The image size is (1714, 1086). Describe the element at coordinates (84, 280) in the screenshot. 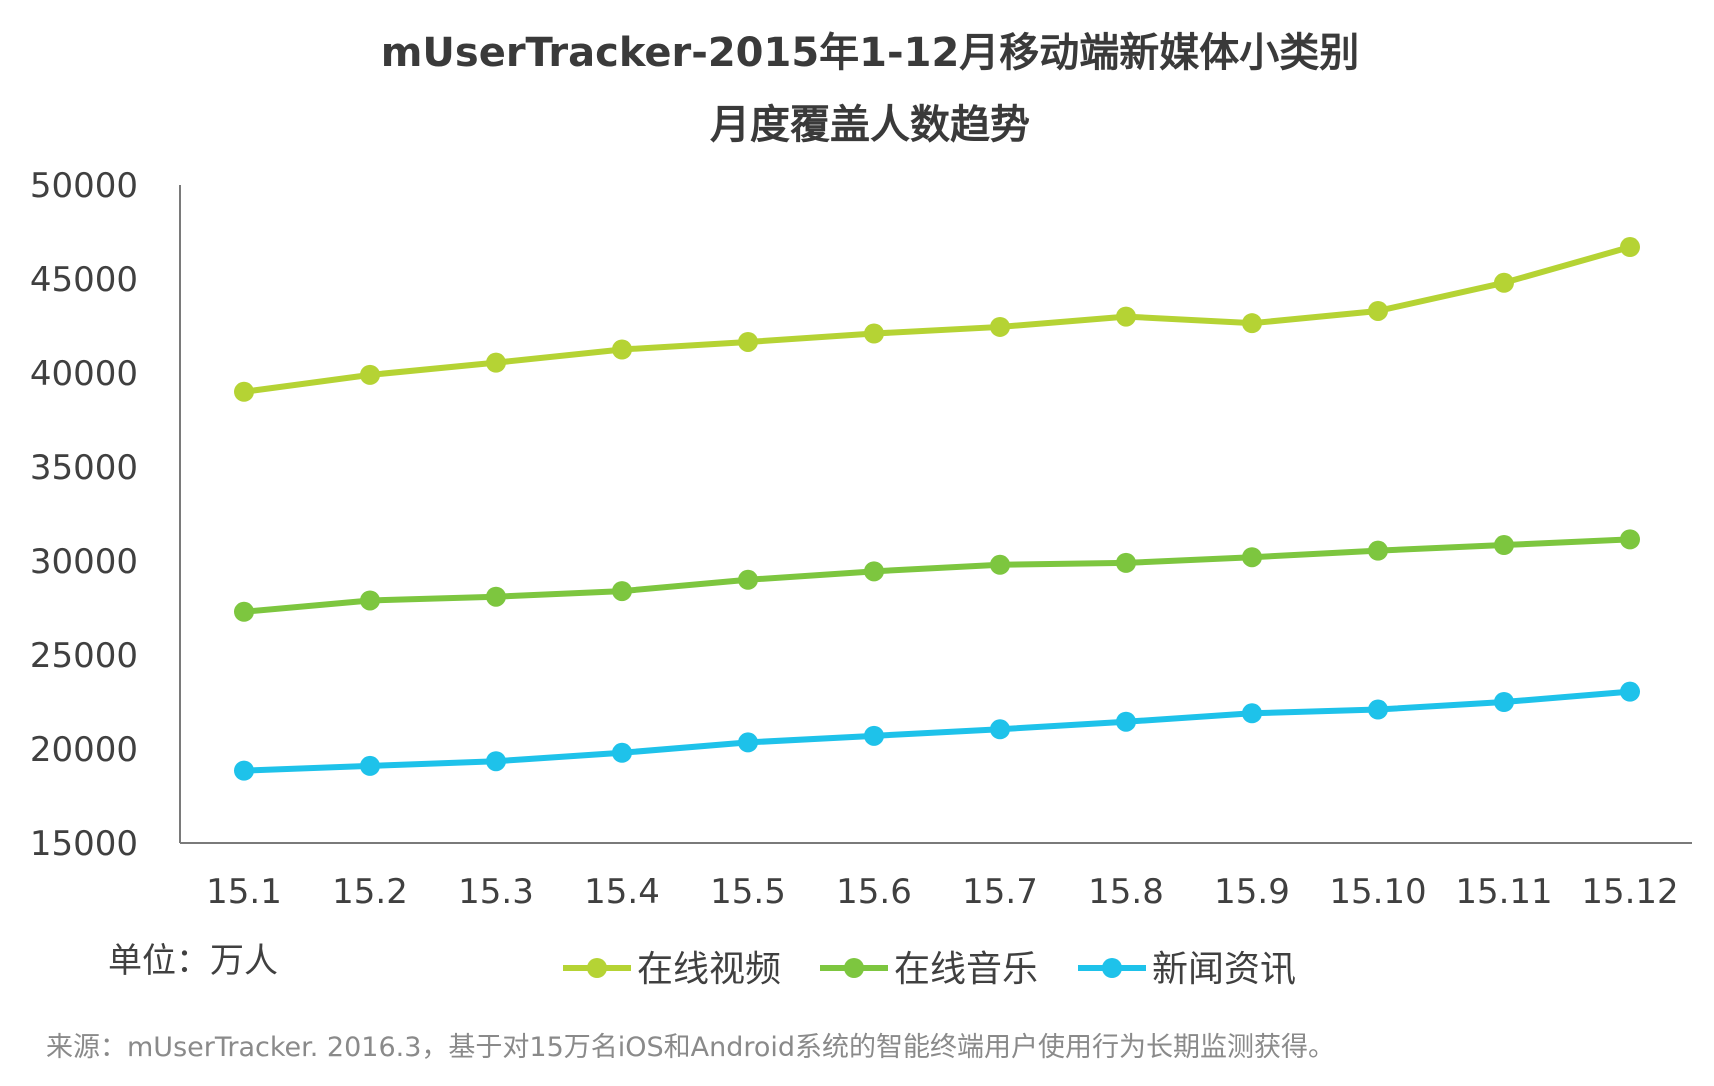

I see `y-tick-label: 45000` at that location.